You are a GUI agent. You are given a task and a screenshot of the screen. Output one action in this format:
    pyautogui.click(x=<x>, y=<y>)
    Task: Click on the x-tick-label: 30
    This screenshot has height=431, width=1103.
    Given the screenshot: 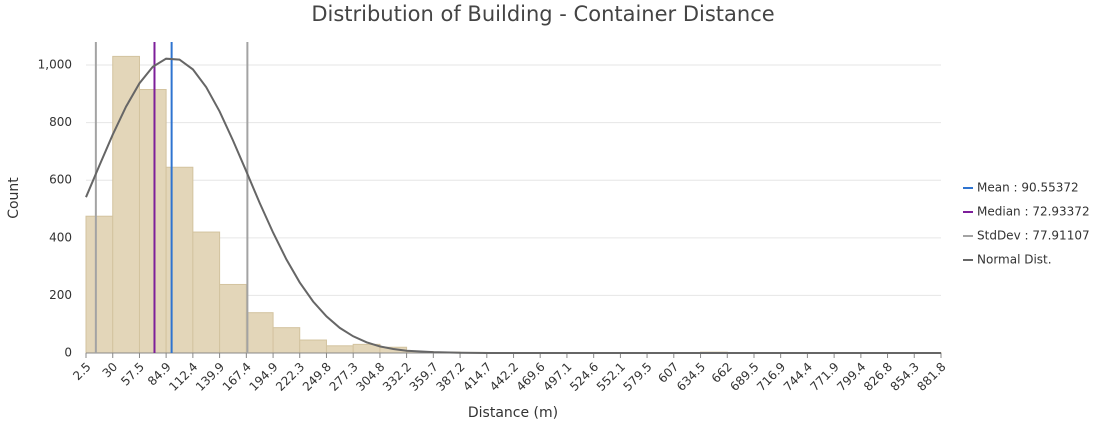 What is the action you would take?
    pyautogui.click(x=110, y=370)
    